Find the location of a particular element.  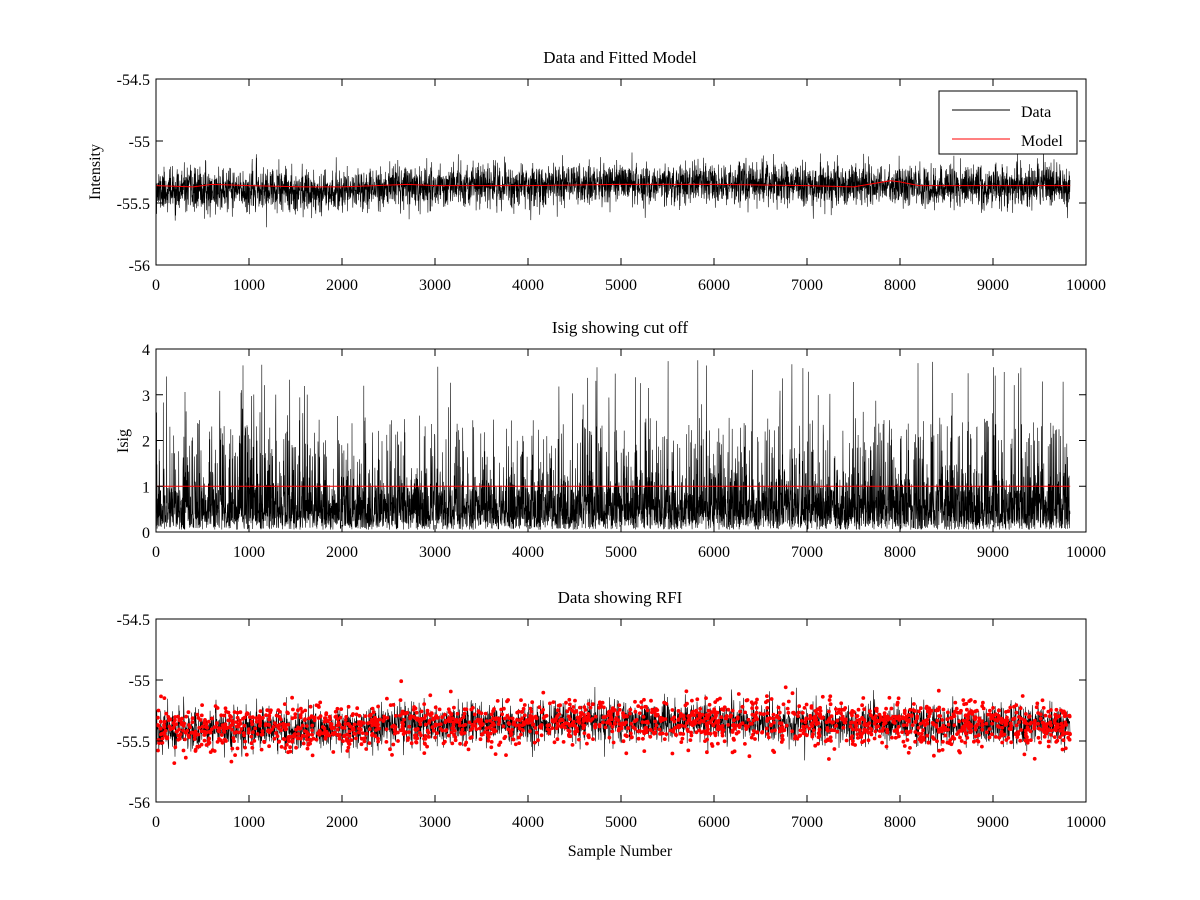

x-tick-label: 1000 is located at coordinates (249, 822).